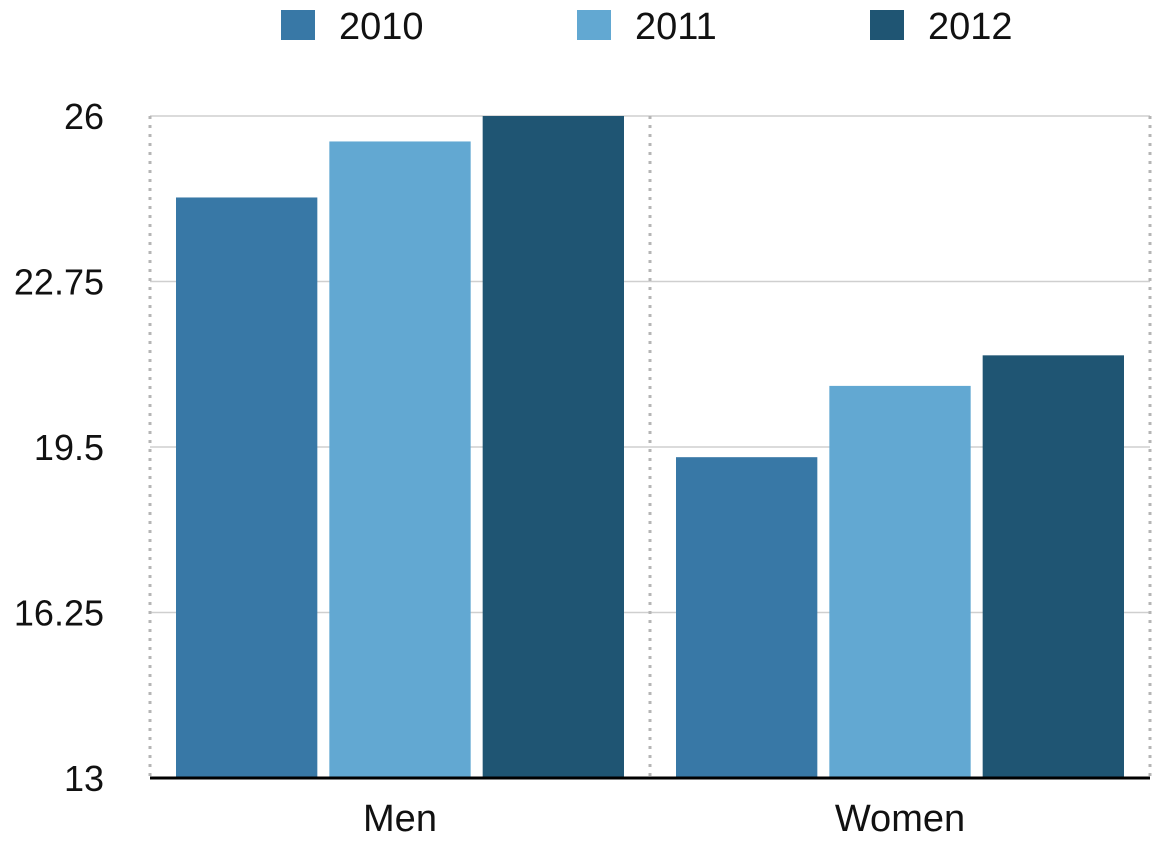 This screenshot has width=1162, height=842. What do you see at coordinates (1053, 566) in the screenshot?
I see `bar-women-2012` at bounding box center [1053, 566].